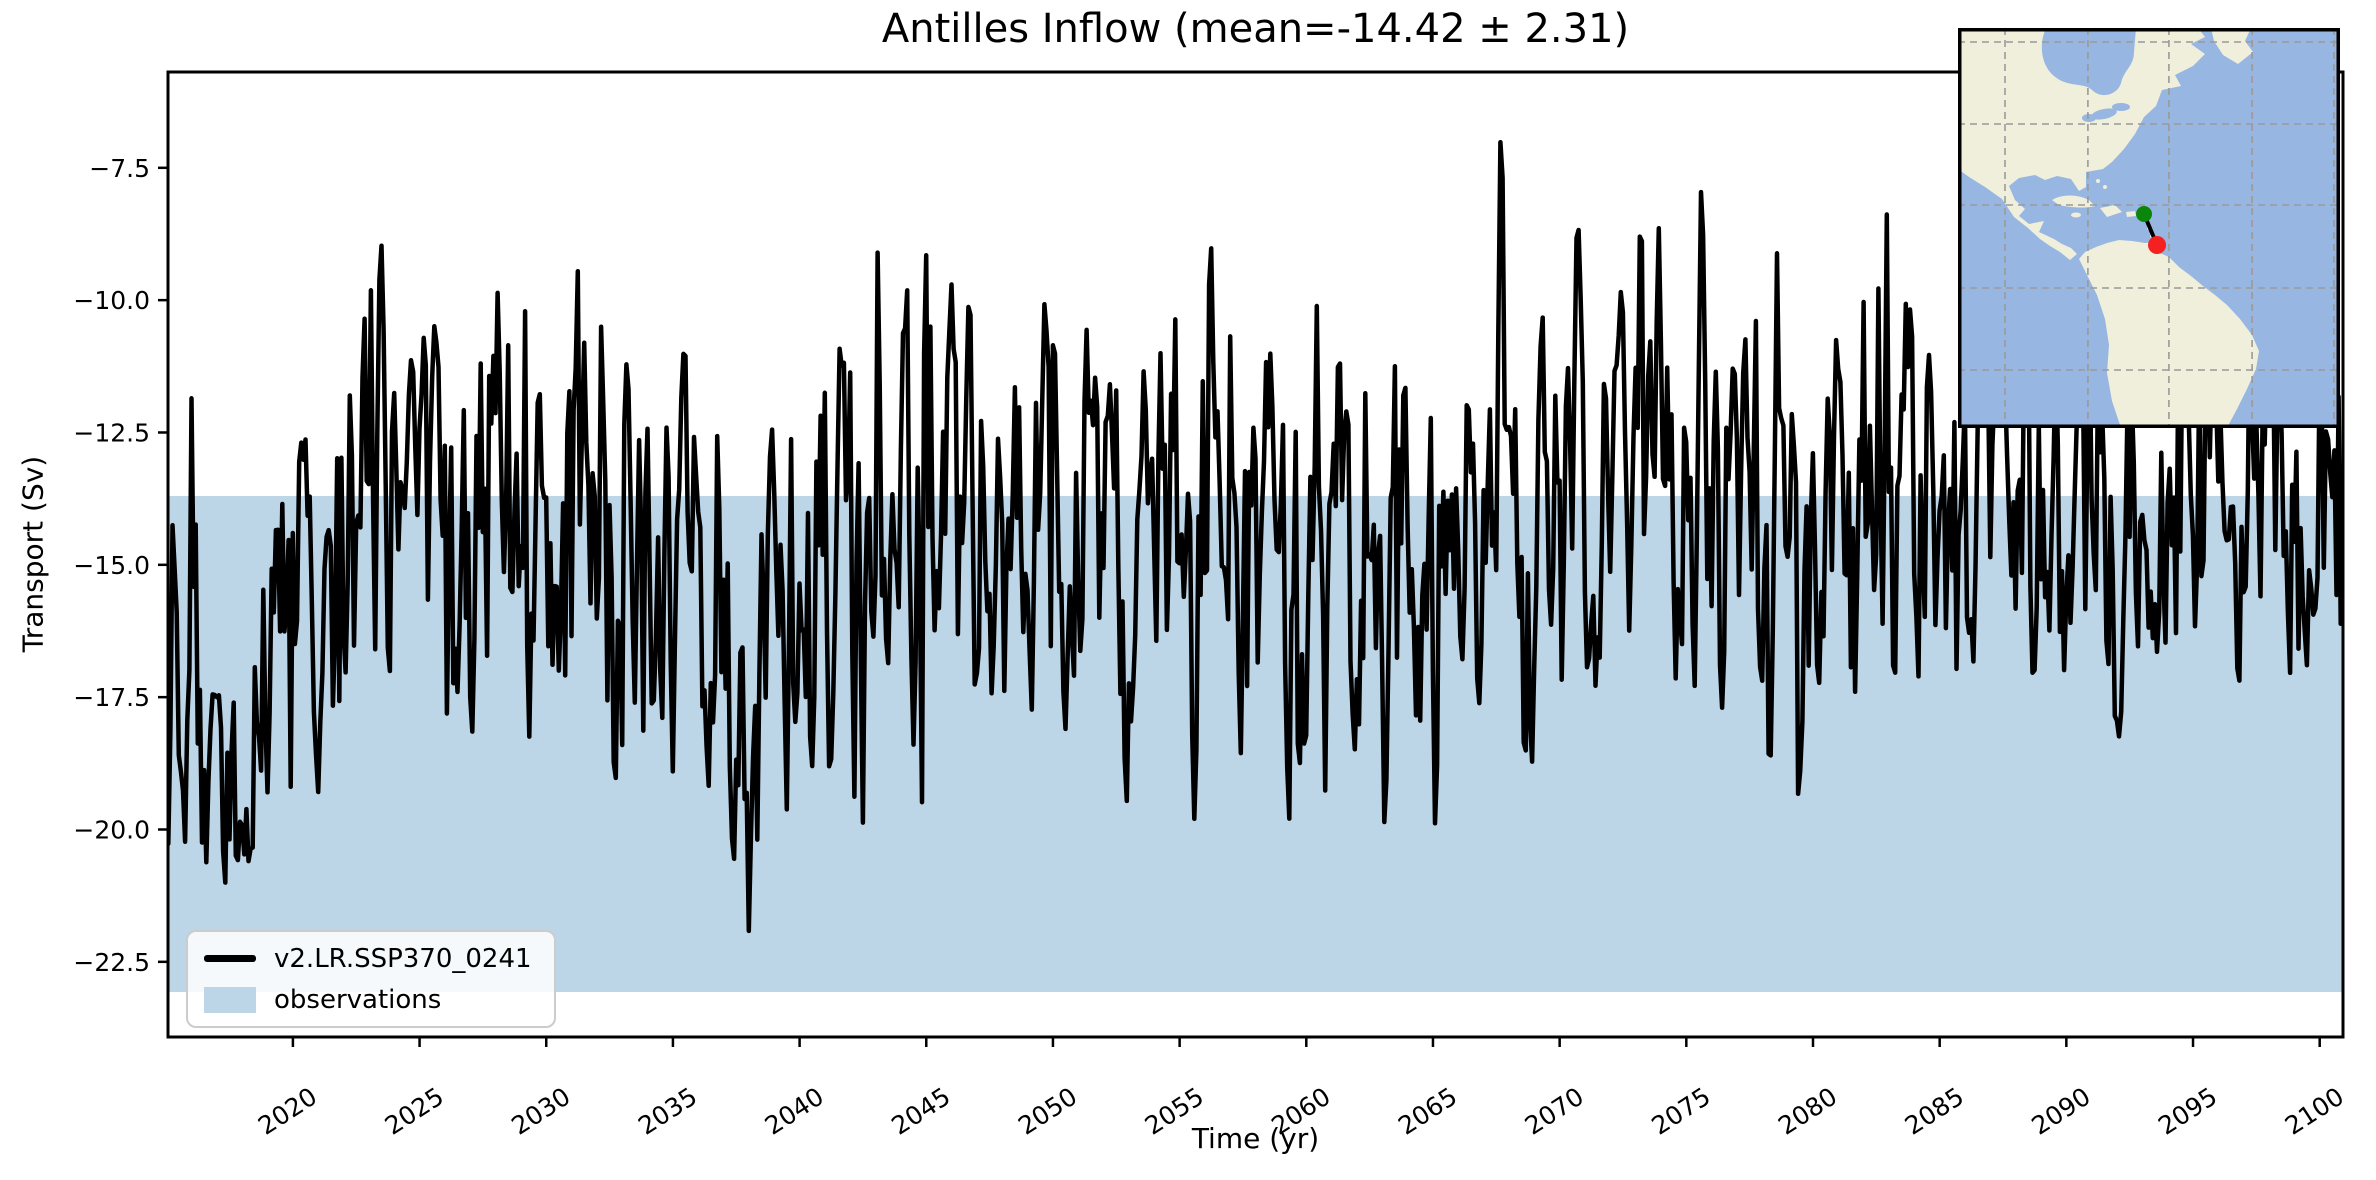 The width and height of the screenshot is (2376, 1180). I want to click on map-border, so click(2149, 228).